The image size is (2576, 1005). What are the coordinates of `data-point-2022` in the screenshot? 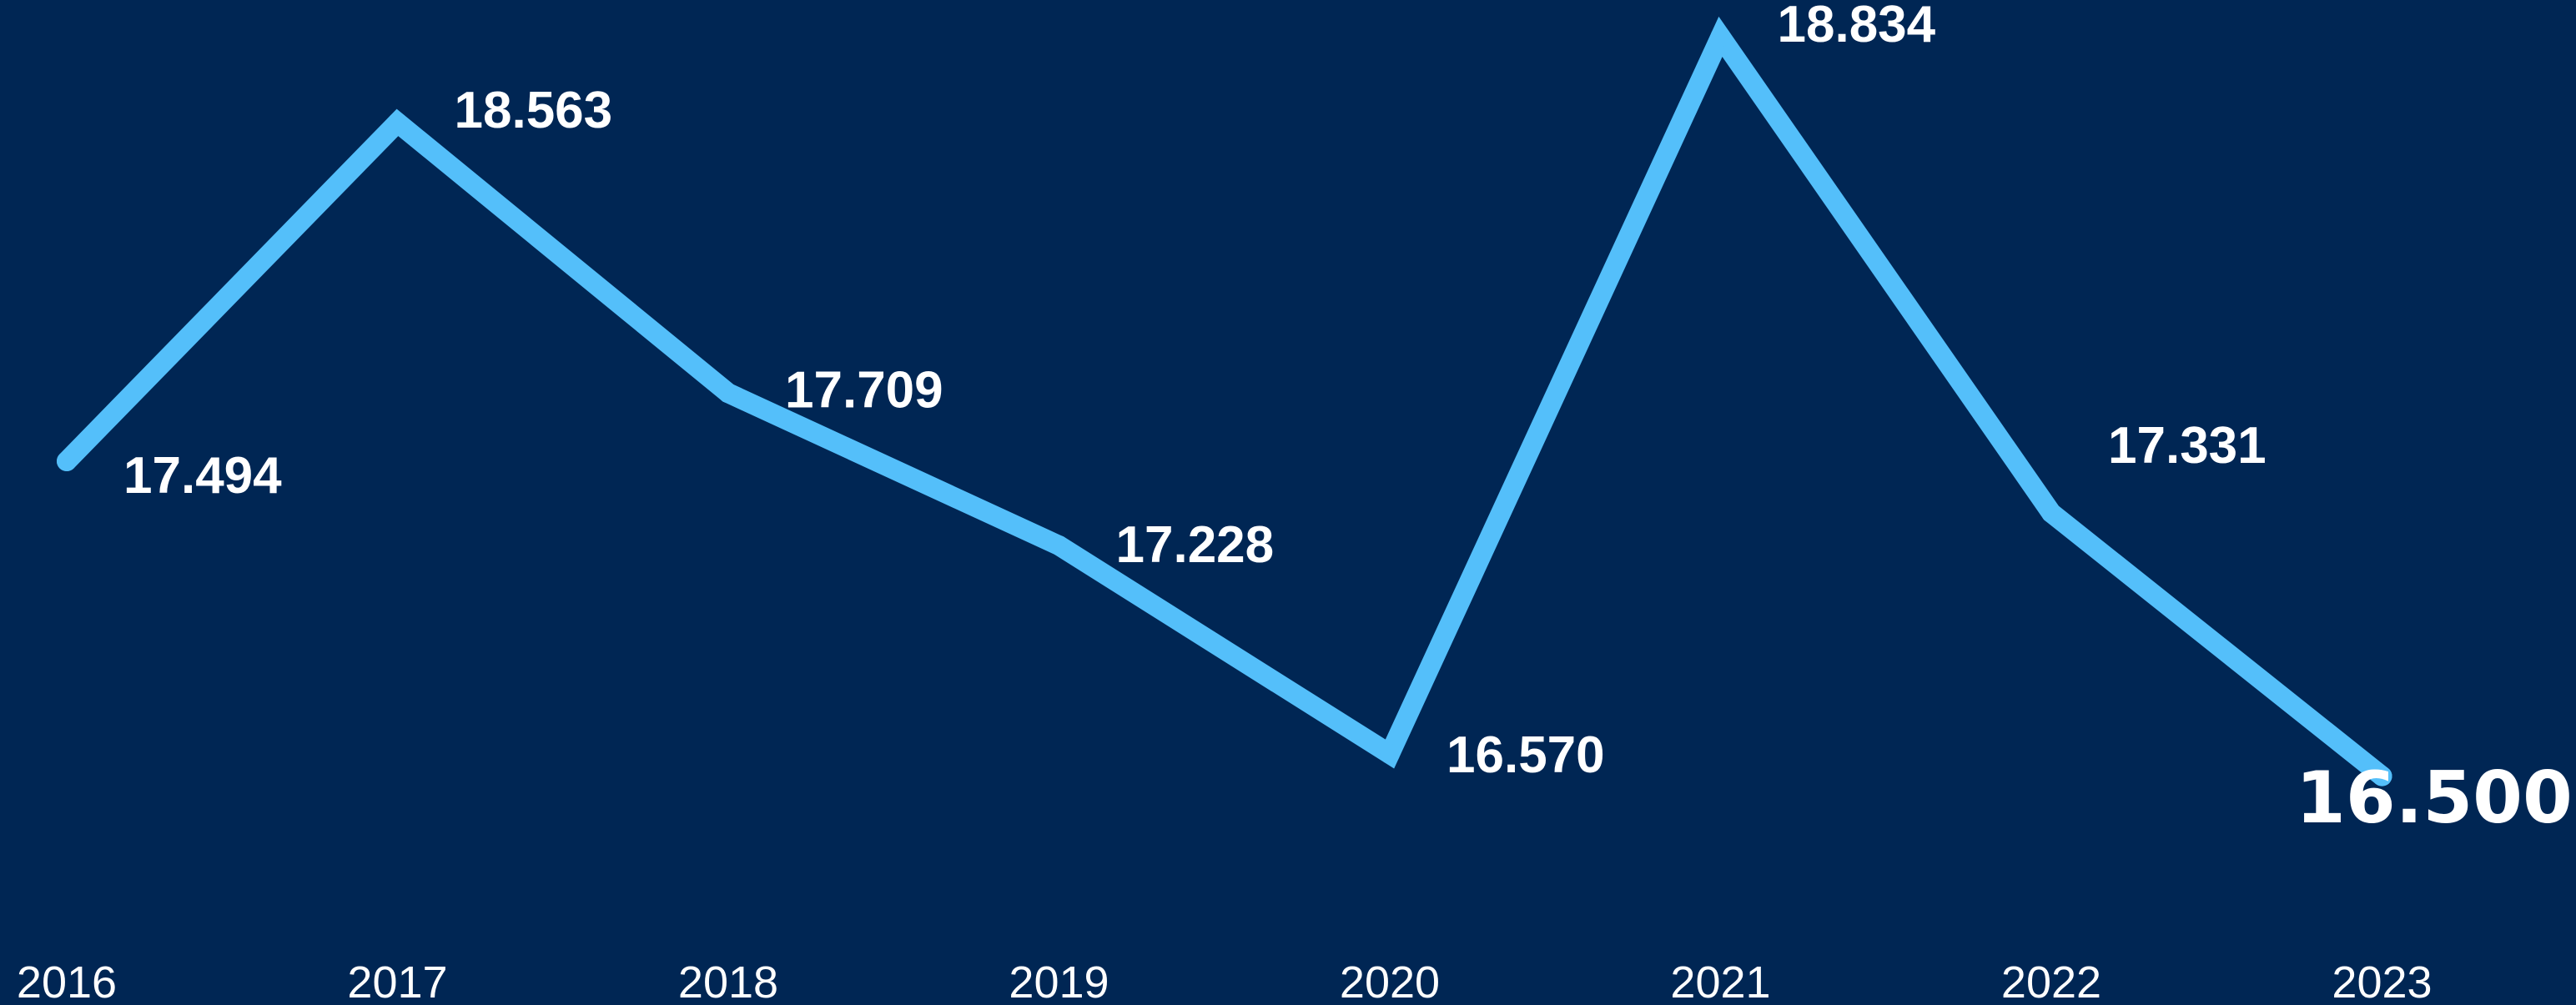 It's located at (2051, 512).